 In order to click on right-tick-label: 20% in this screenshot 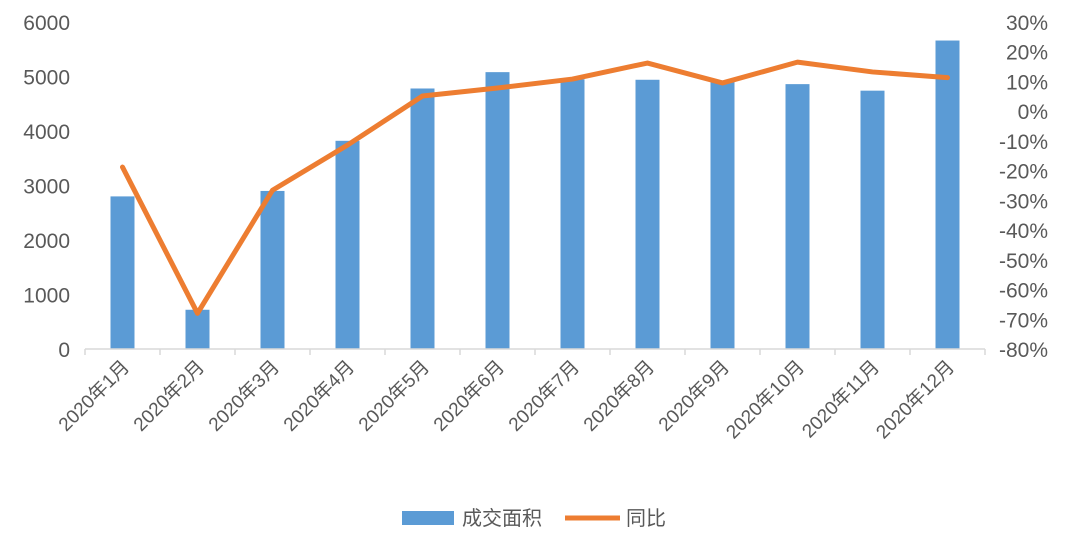, I will do `click(1027, 53)`.